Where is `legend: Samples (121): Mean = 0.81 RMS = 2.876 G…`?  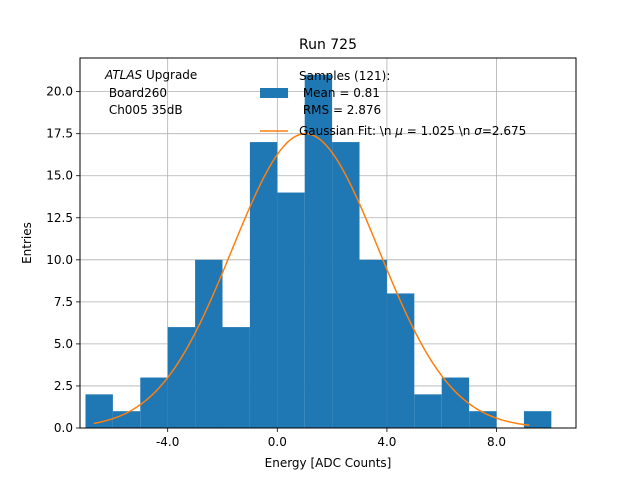
legend: Samples (121): Mean = 0.81 RMS = 2.876 G… is located at coordinates (393, 103).